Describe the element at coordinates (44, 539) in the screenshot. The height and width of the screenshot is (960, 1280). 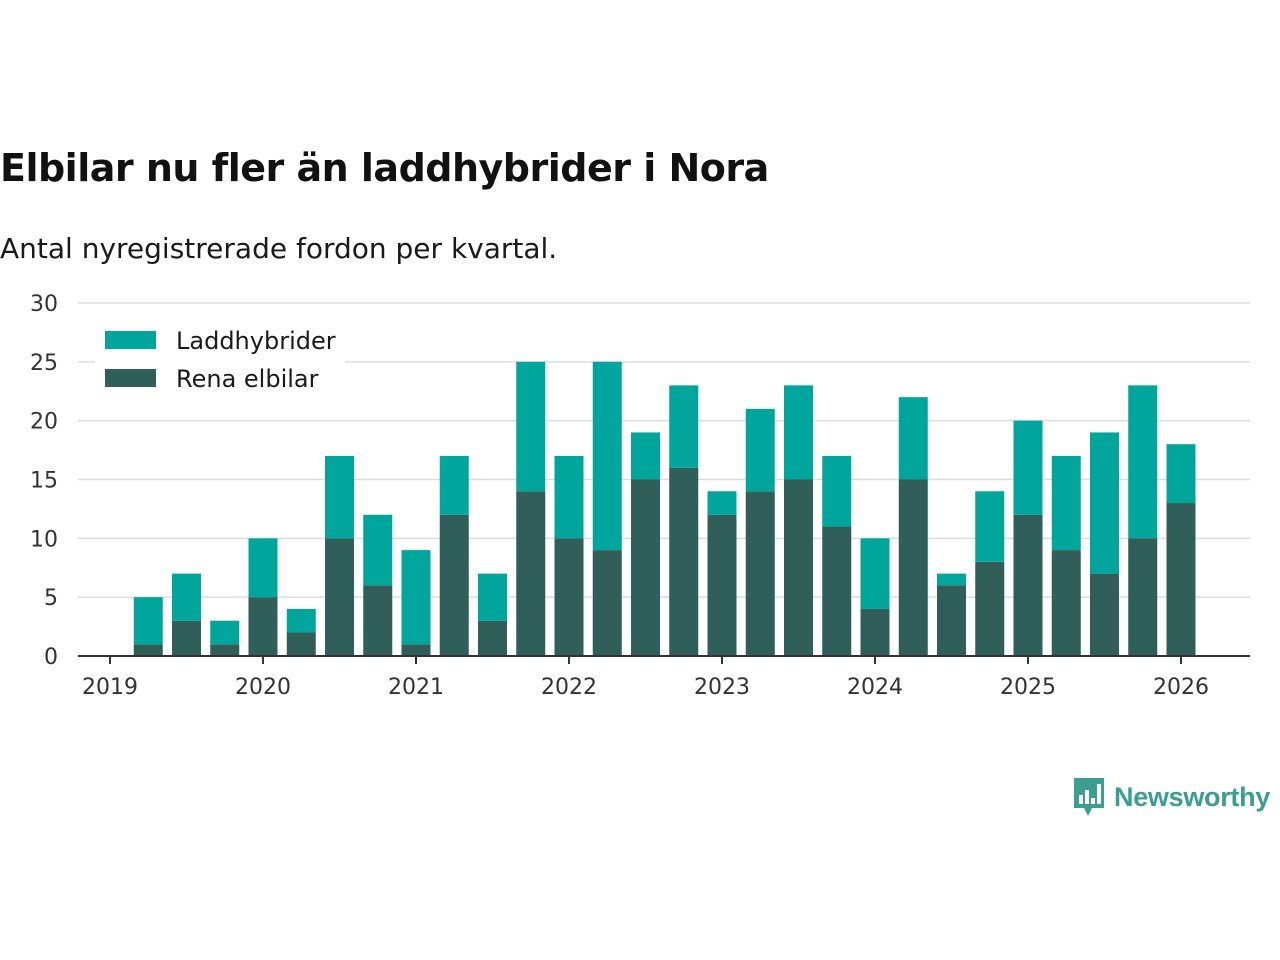
I see `y-tick-label: 10` at that location.